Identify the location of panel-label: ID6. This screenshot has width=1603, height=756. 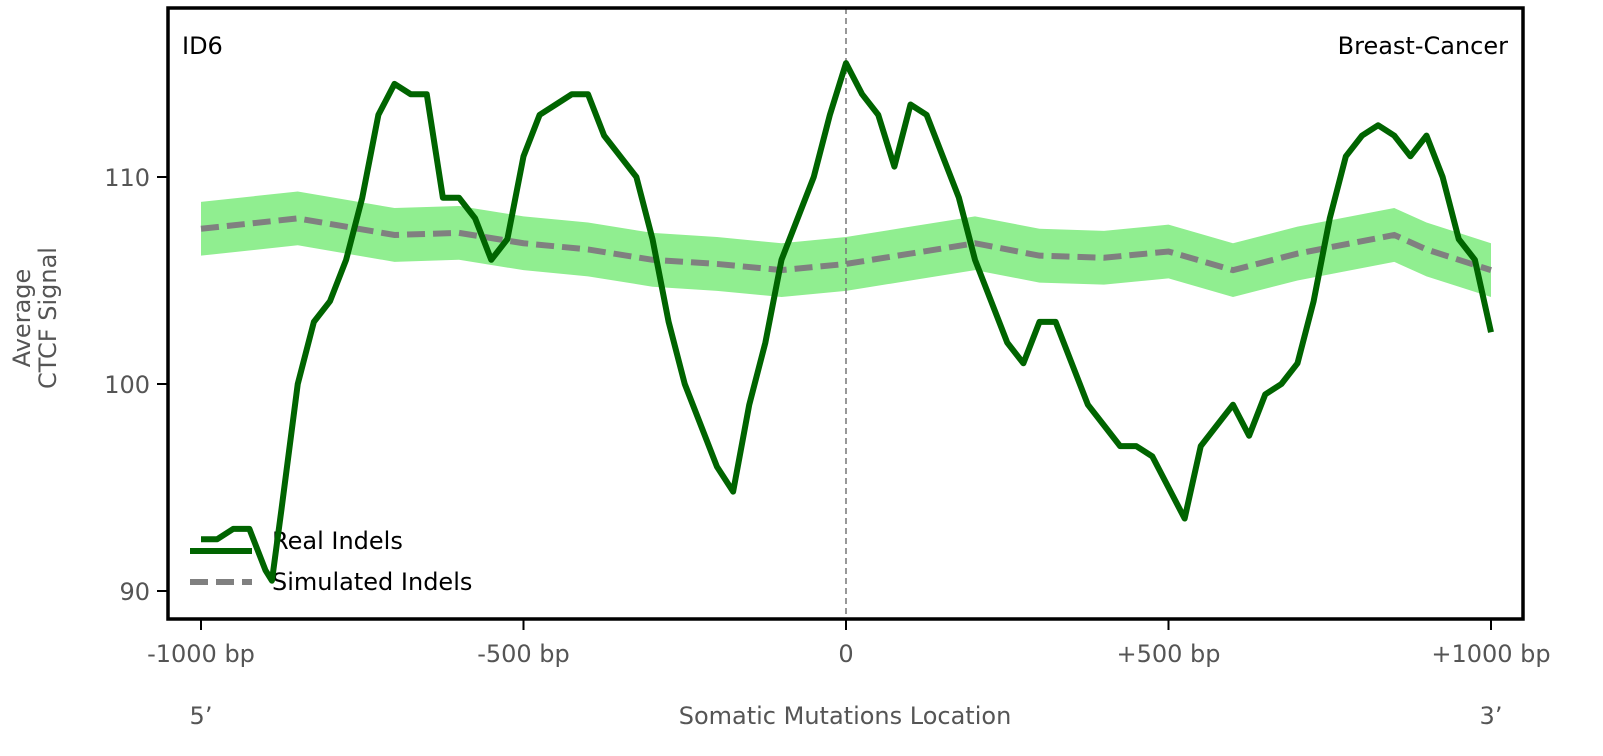
(202, 46).